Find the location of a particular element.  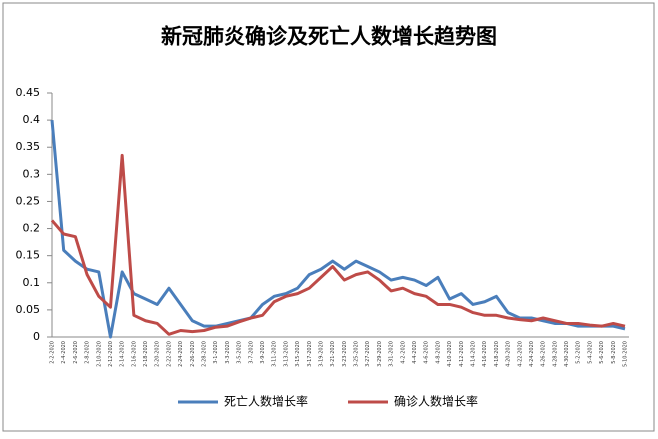

x-tick-label: 2-2-2020 is located at coordinates (53, 352).